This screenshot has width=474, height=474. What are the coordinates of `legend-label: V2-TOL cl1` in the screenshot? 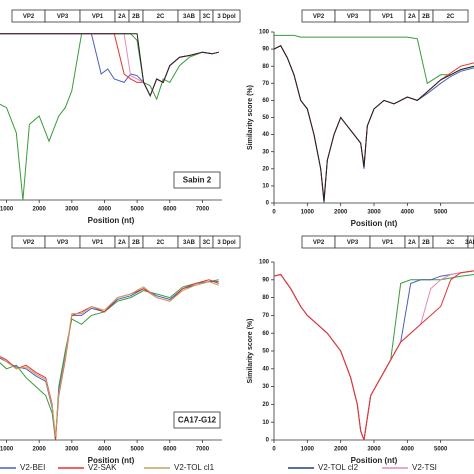 It's located at (194, 467).